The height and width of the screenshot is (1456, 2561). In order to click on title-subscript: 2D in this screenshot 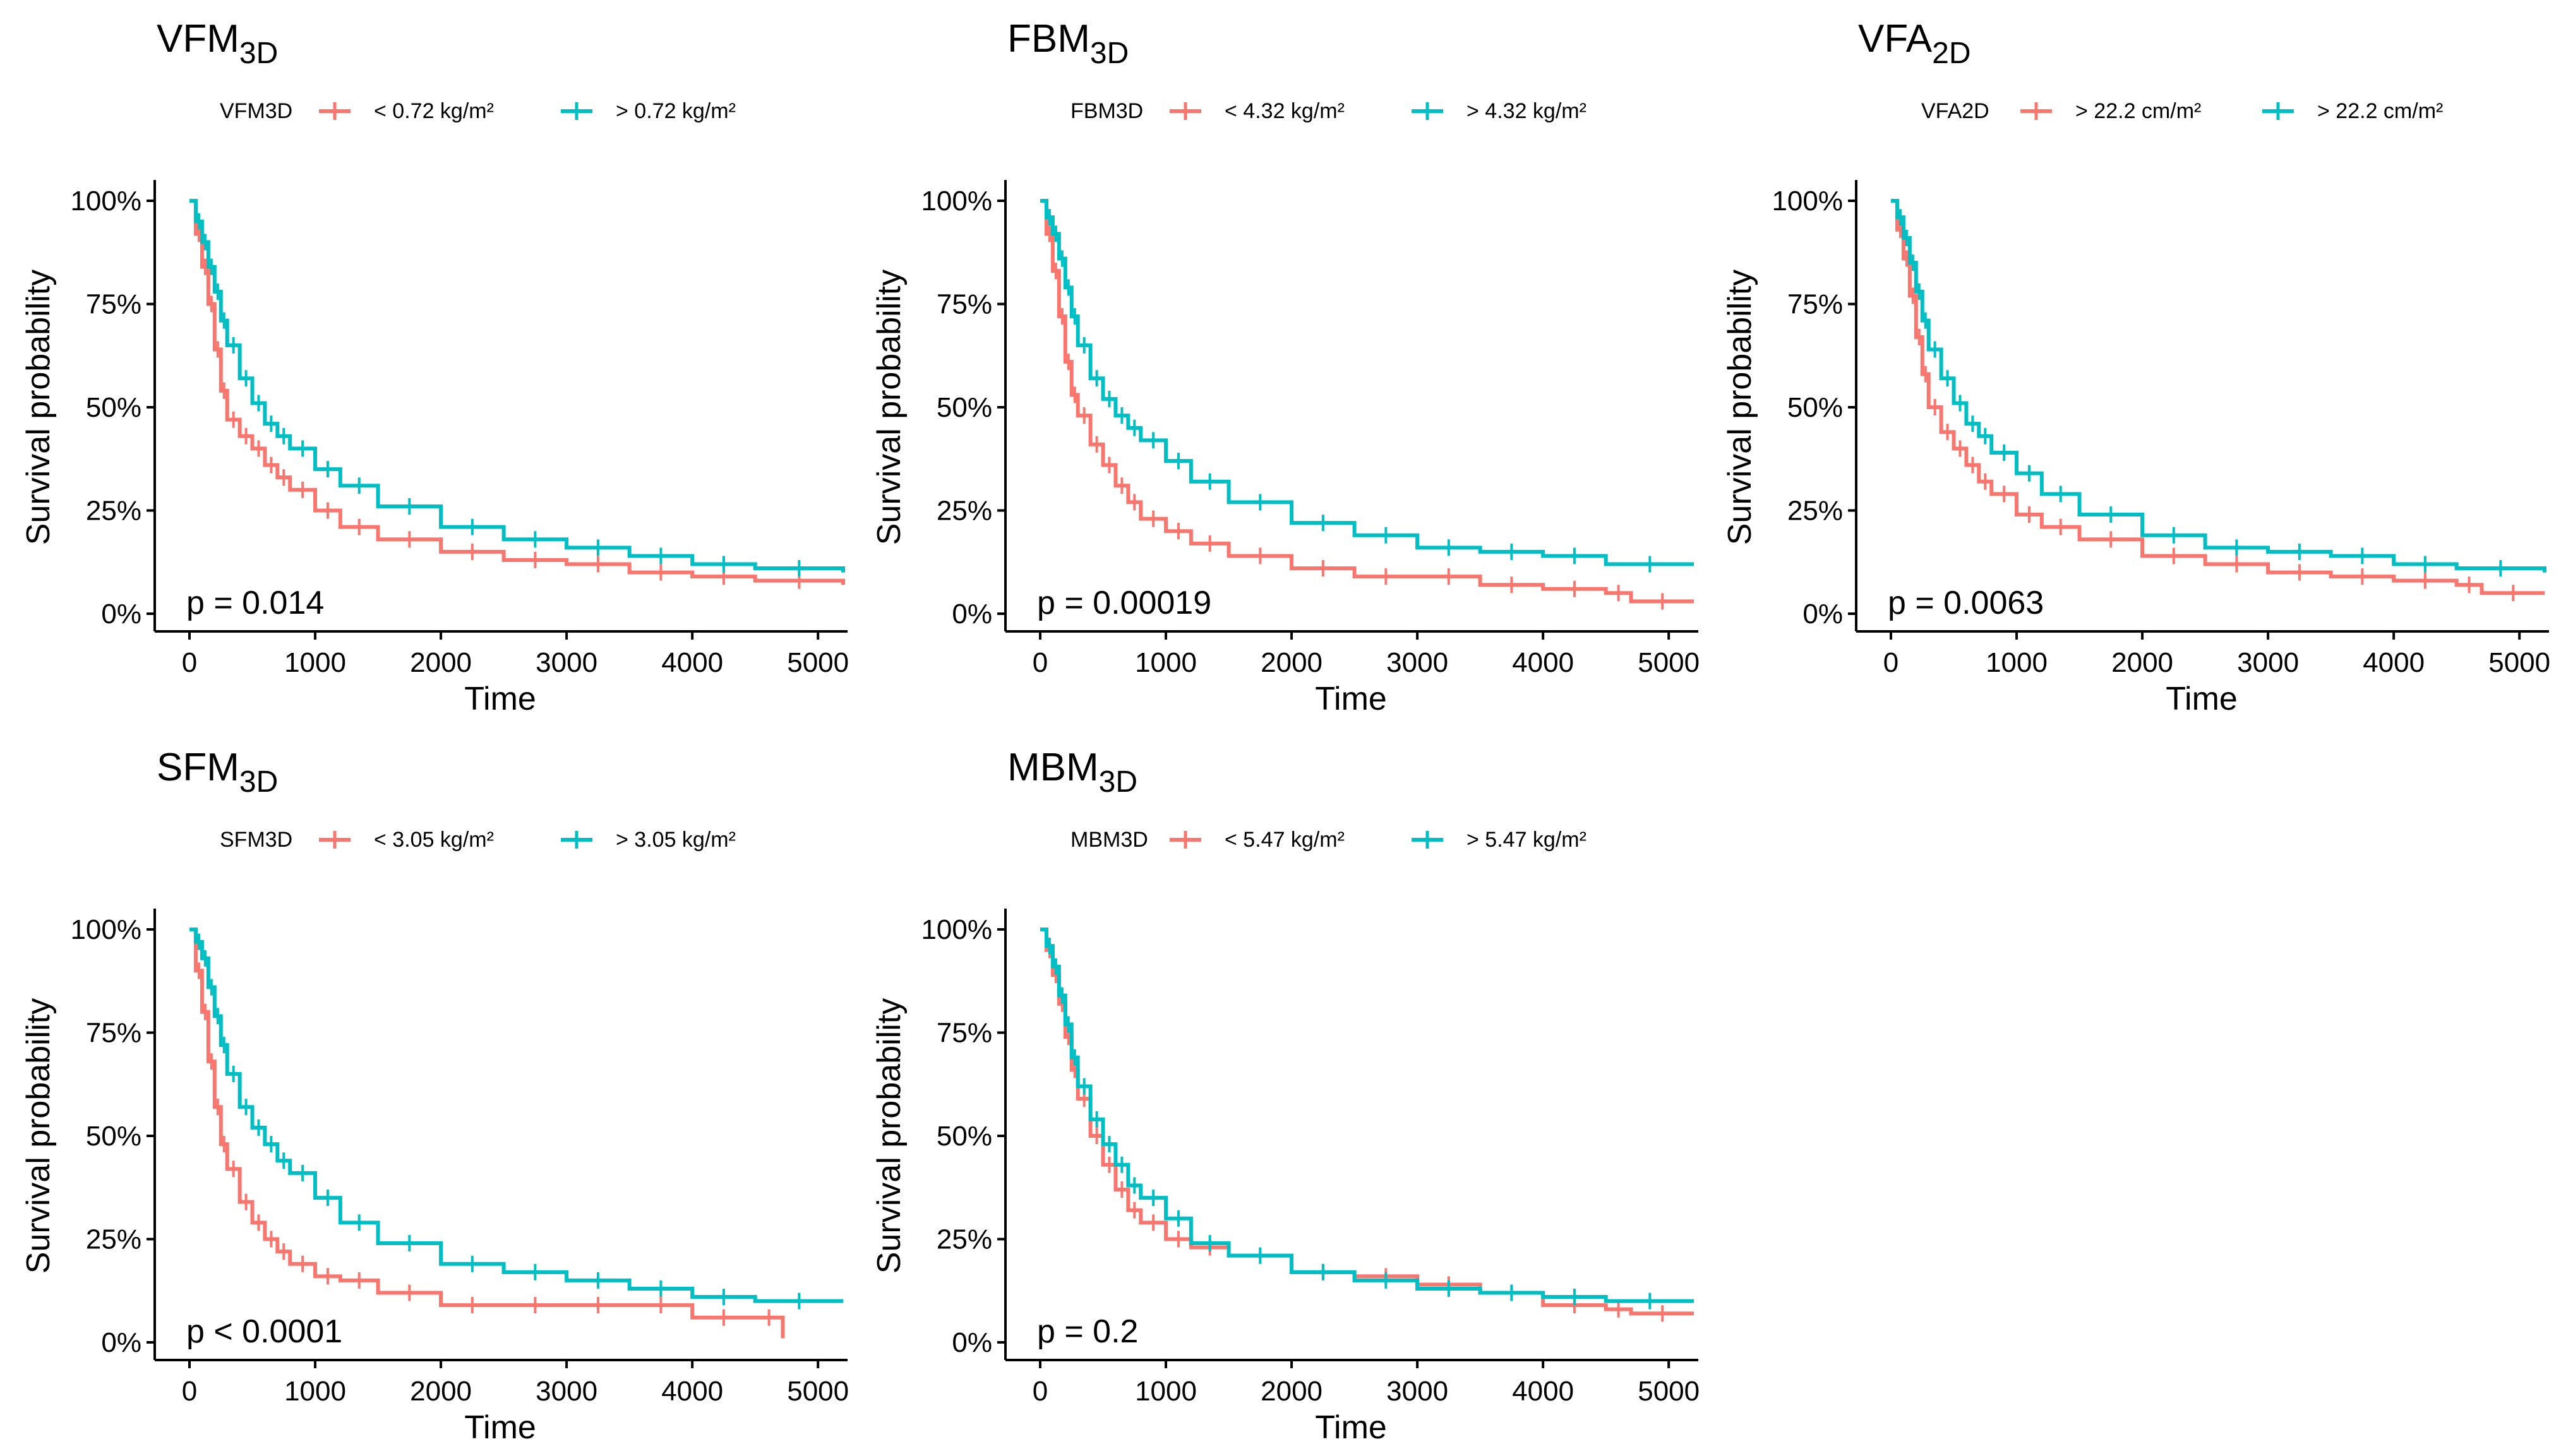, I will do `click(1951, 53)`.